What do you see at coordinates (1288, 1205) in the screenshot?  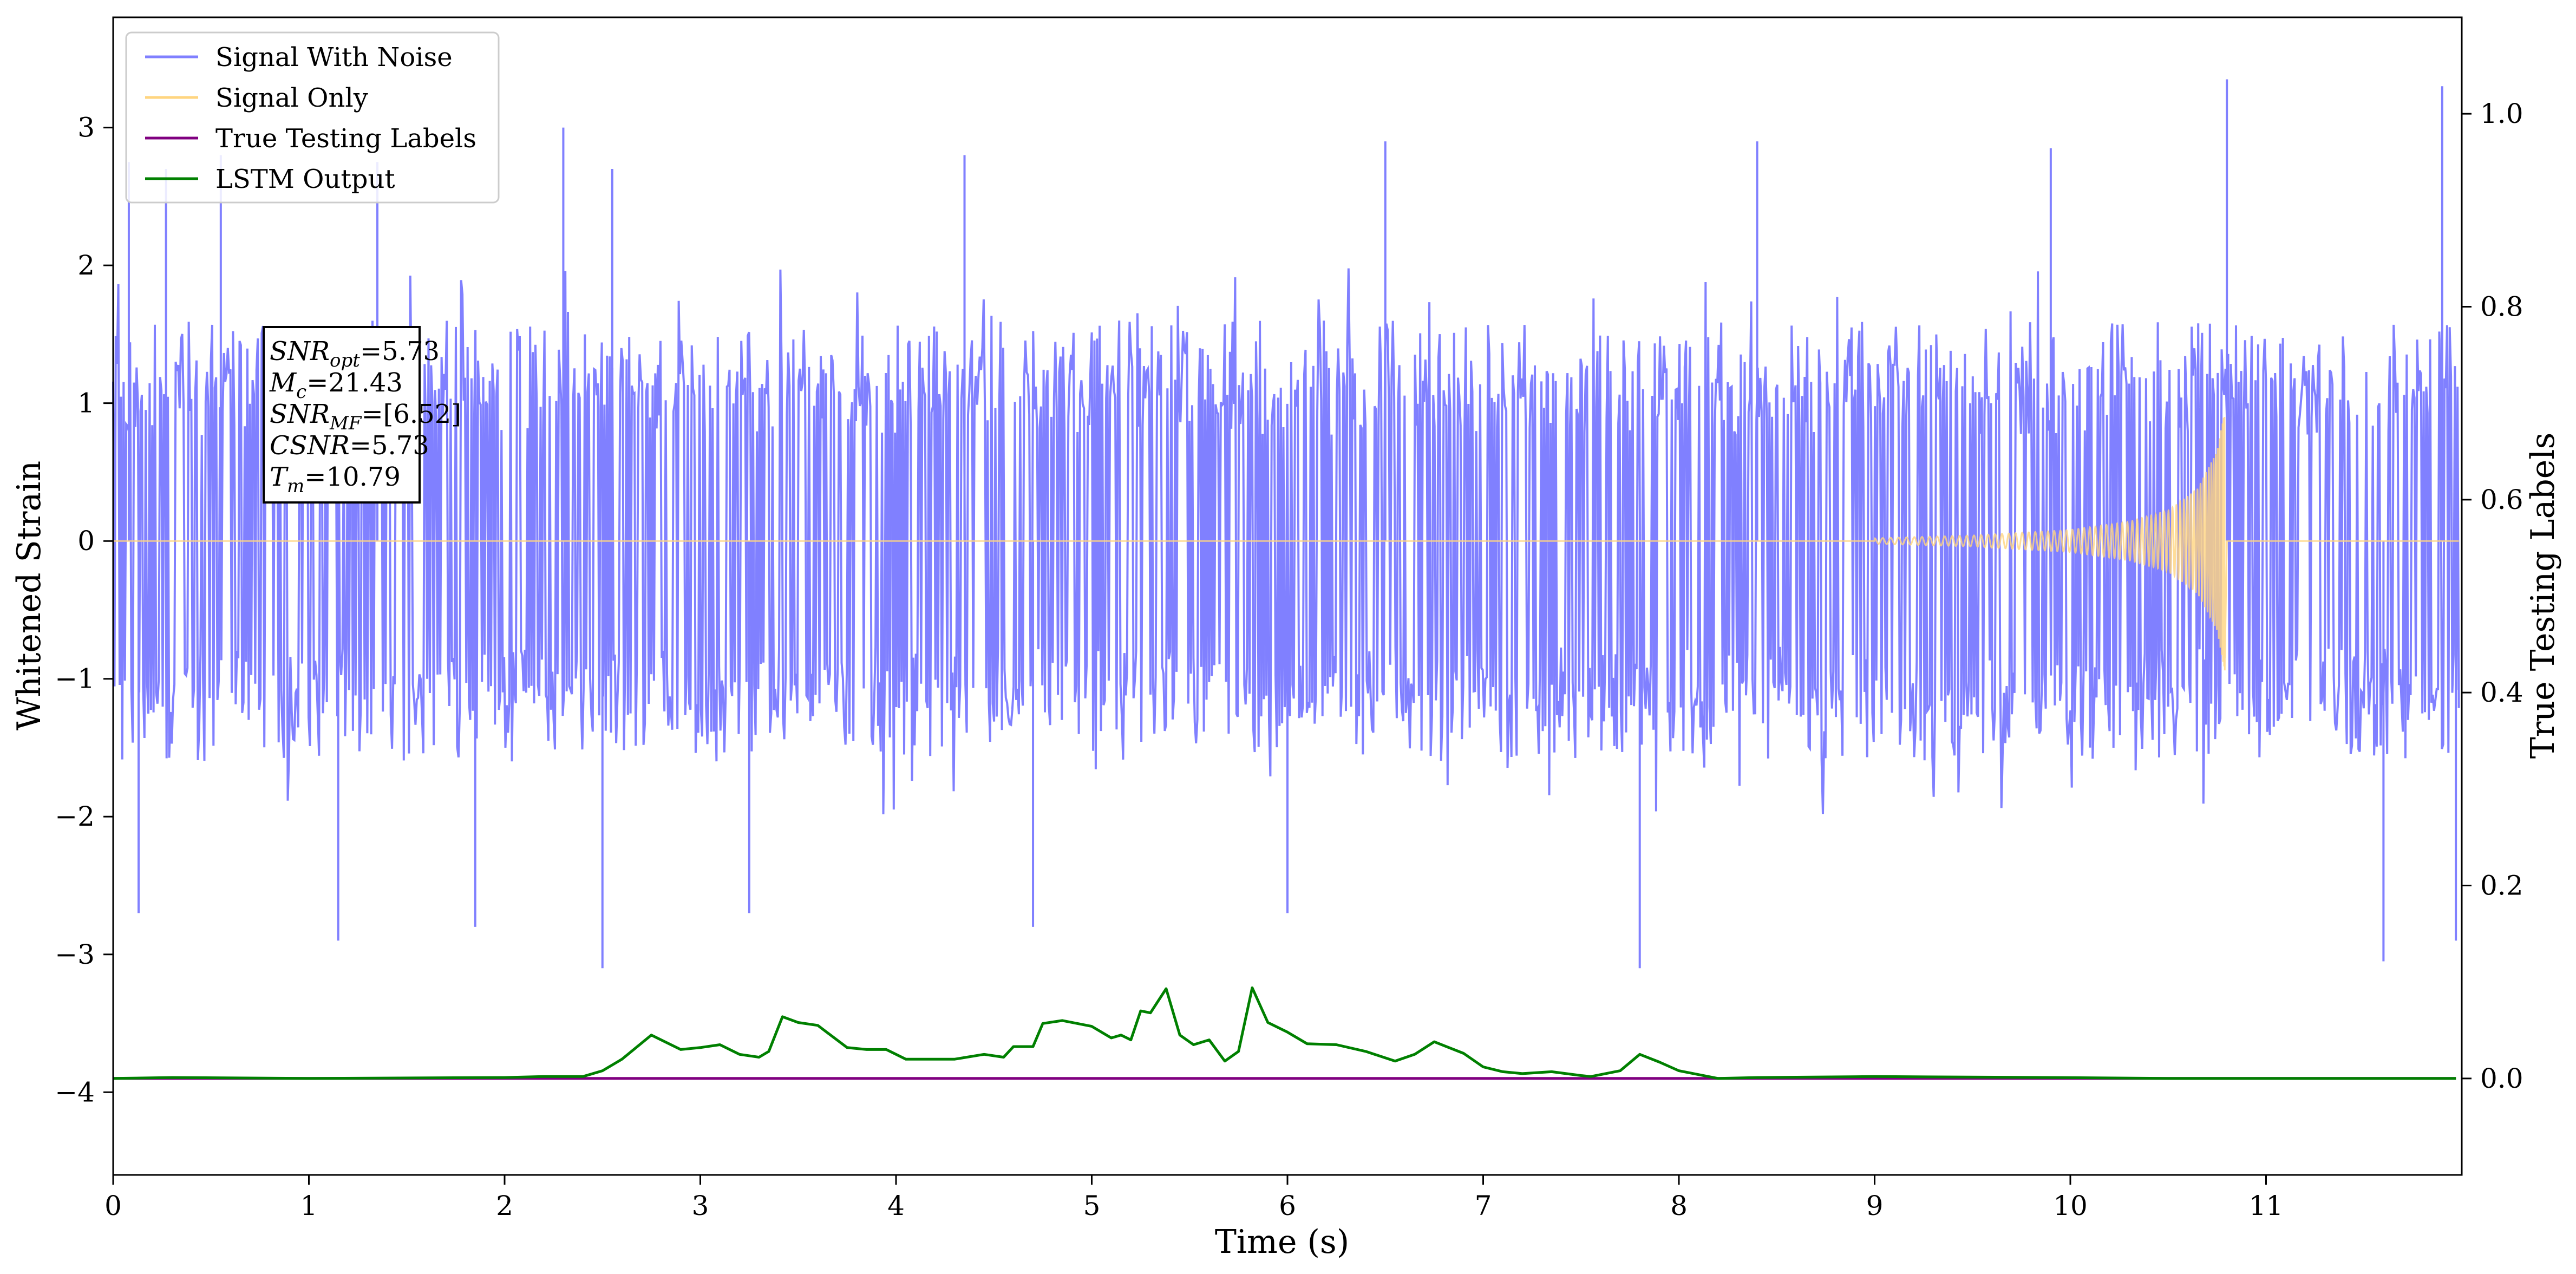 I see `x-tick-label: 6` at bounding box center [1288, 1205].